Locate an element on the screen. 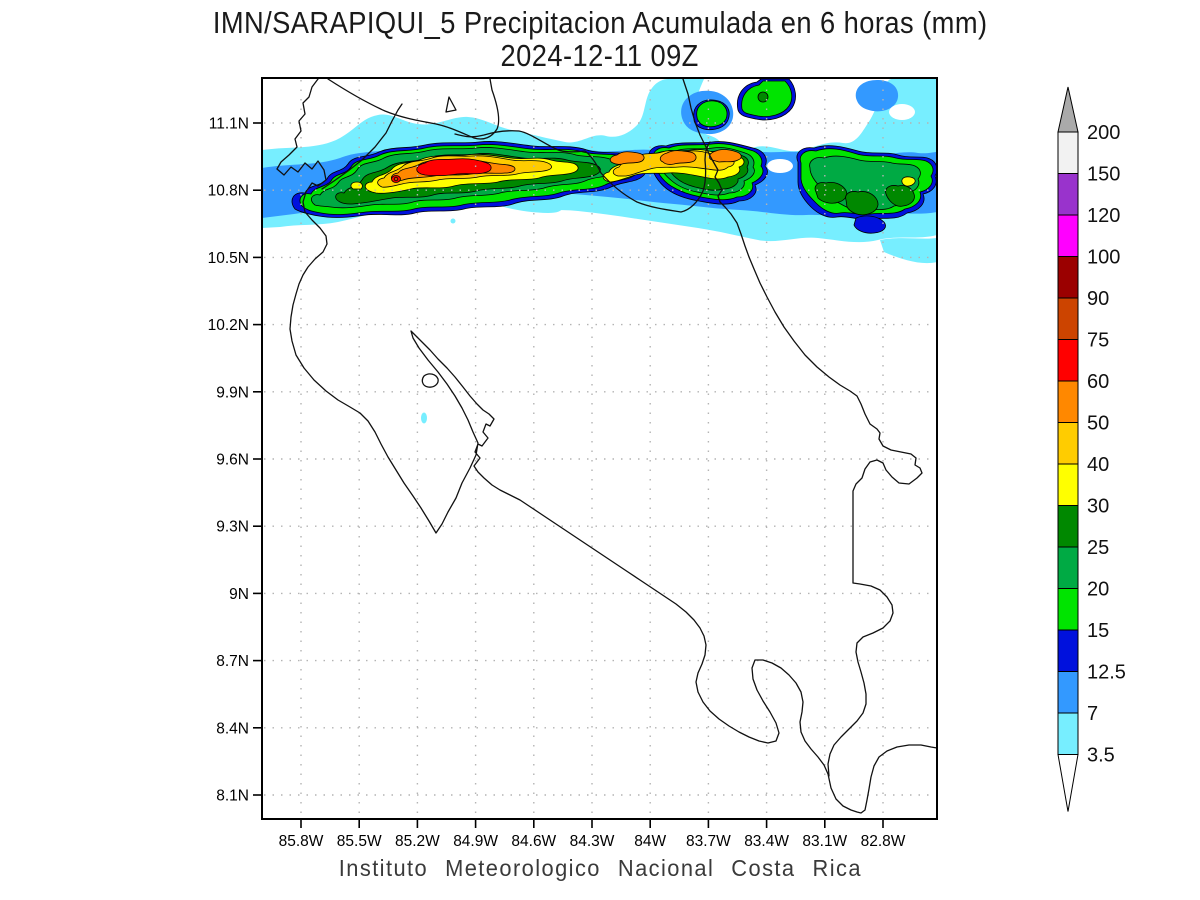 This screenshot has width=1200, height=900. lake-island-triangle is located at coordinates (451, 104).